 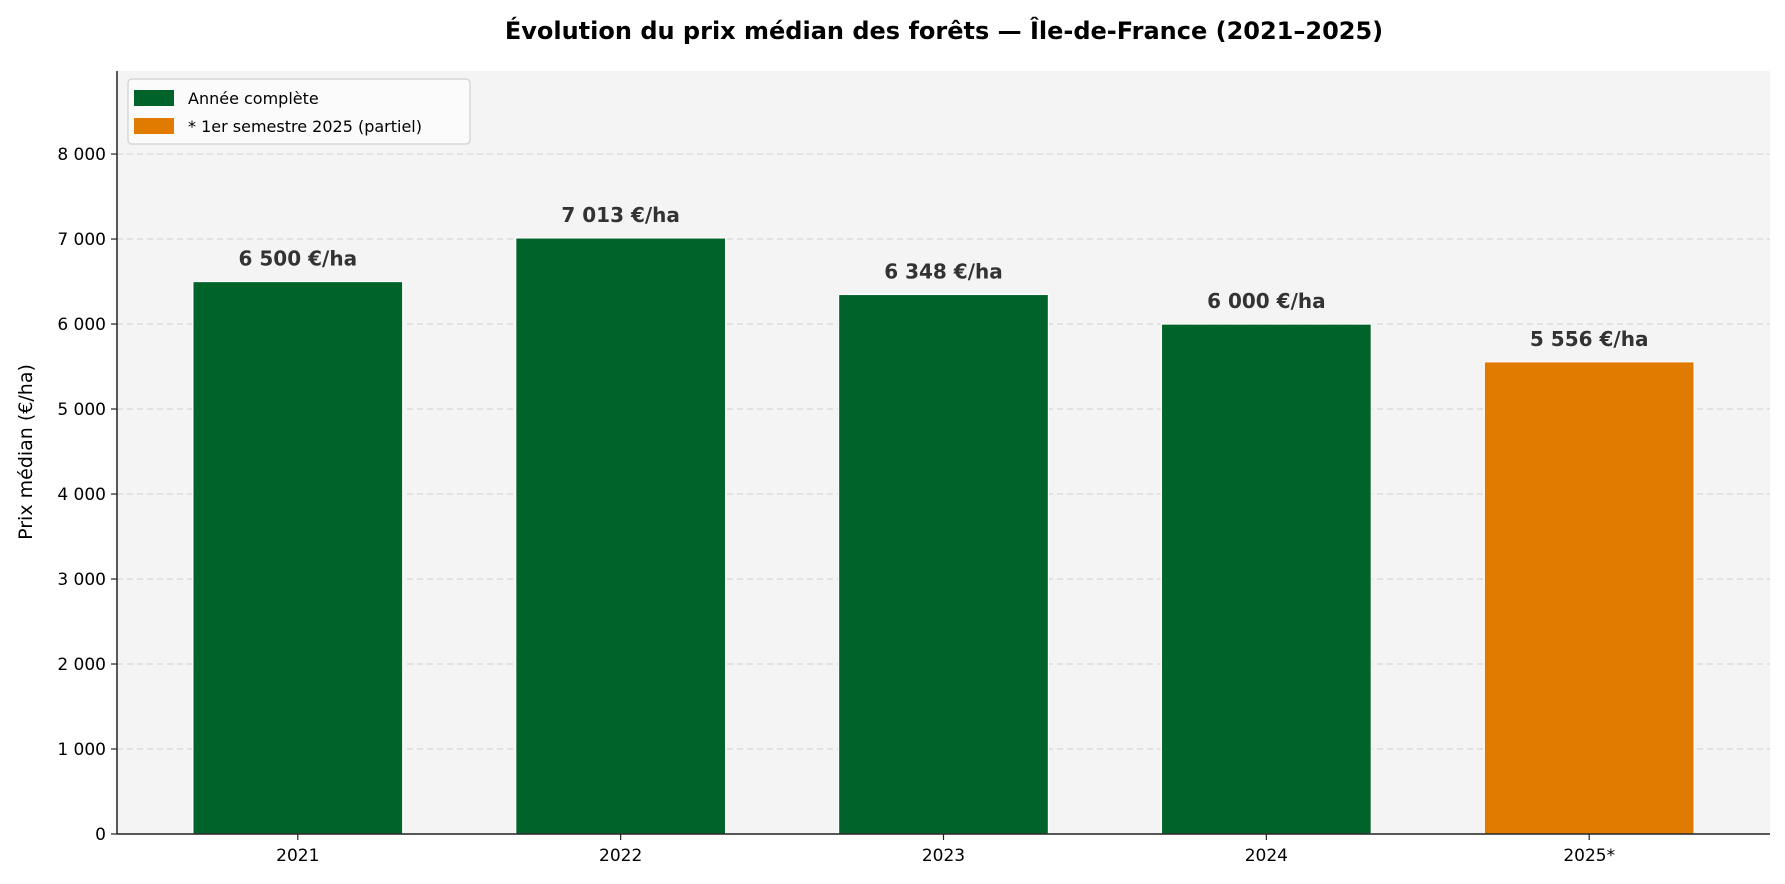 What do you see at coordinates (81, 665) in the screenshot?
I see `y-tick-label: 2 000` at bounding box center [81, 665].